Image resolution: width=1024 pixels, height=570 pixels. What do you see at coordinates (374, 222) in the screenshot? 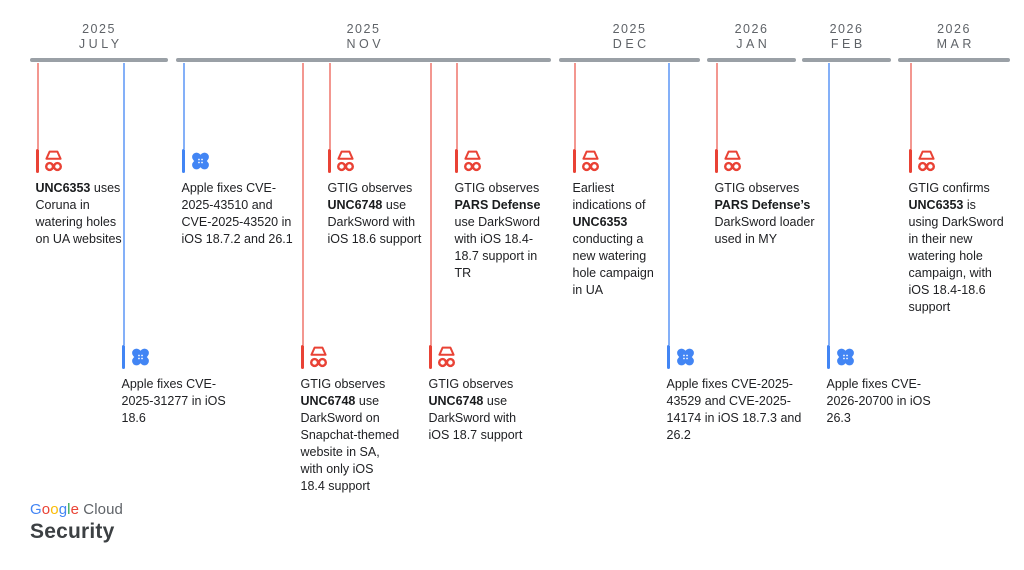
I see `event-text-segment: use DarkSword with iOS 18.6 support` at bounding box center [374, 222].